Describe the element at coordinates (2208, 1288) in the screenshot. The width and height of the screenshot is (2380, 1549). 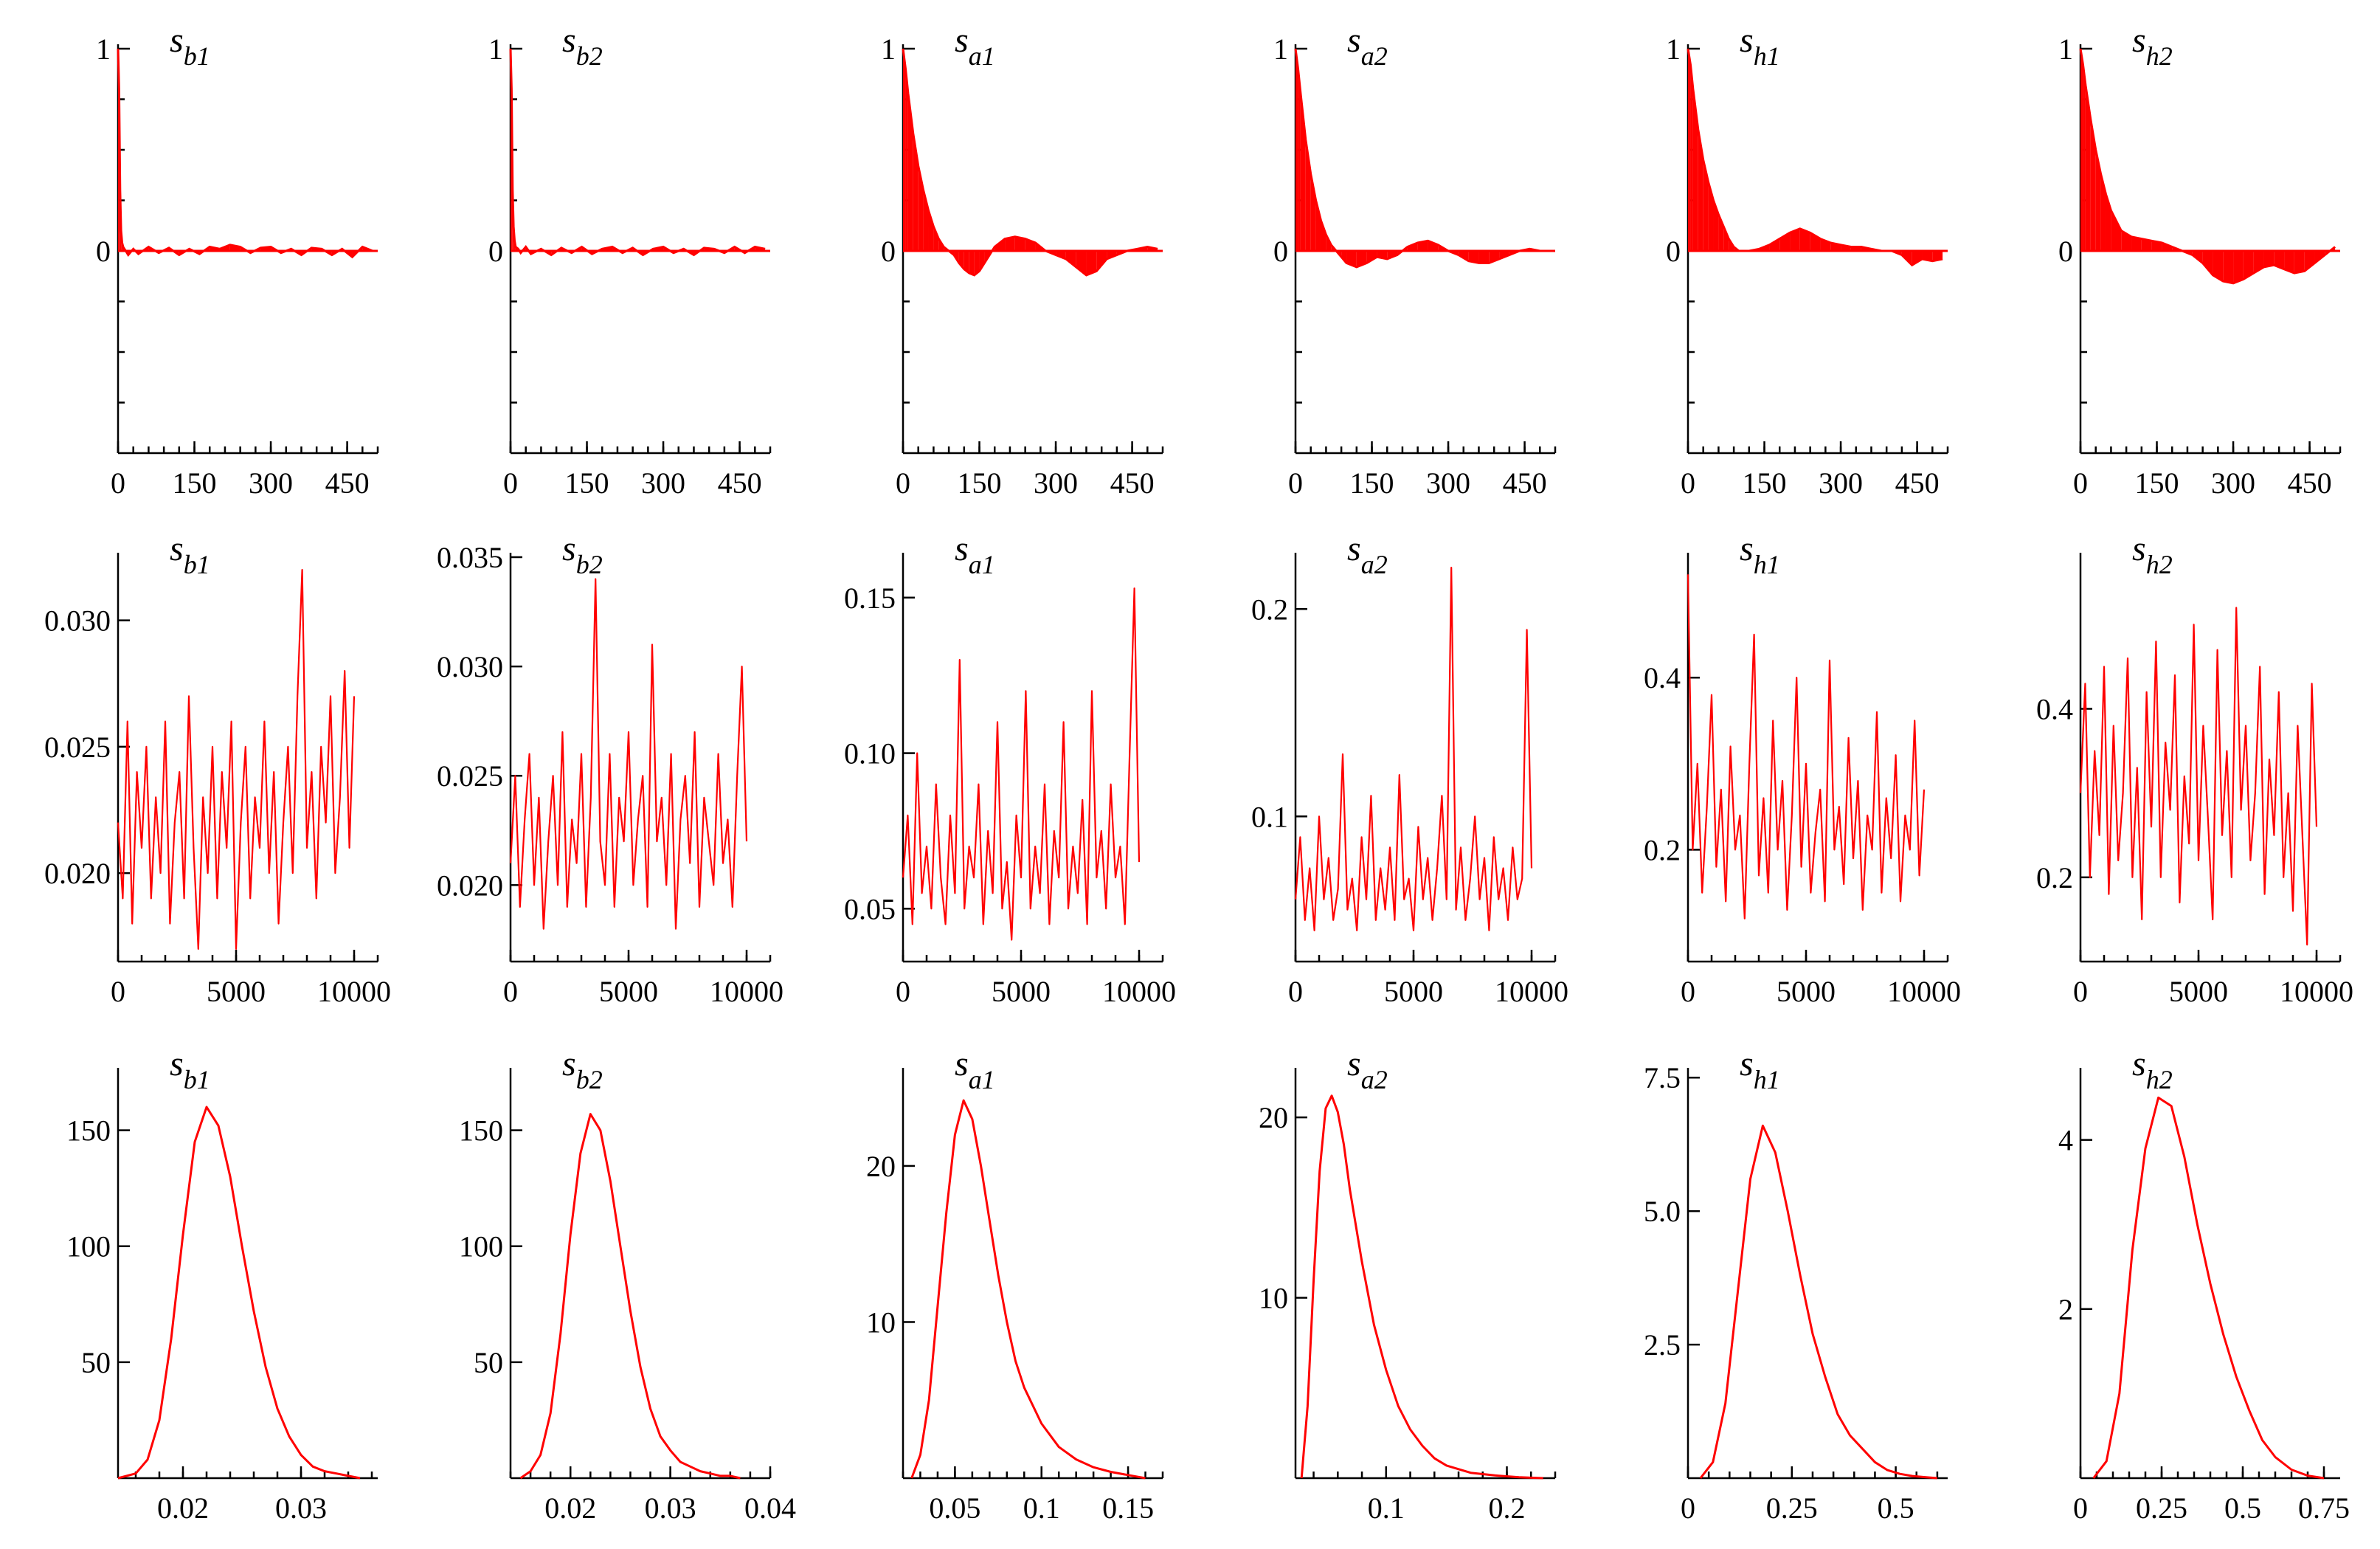
I see `density-h2-density-curve` at that location.